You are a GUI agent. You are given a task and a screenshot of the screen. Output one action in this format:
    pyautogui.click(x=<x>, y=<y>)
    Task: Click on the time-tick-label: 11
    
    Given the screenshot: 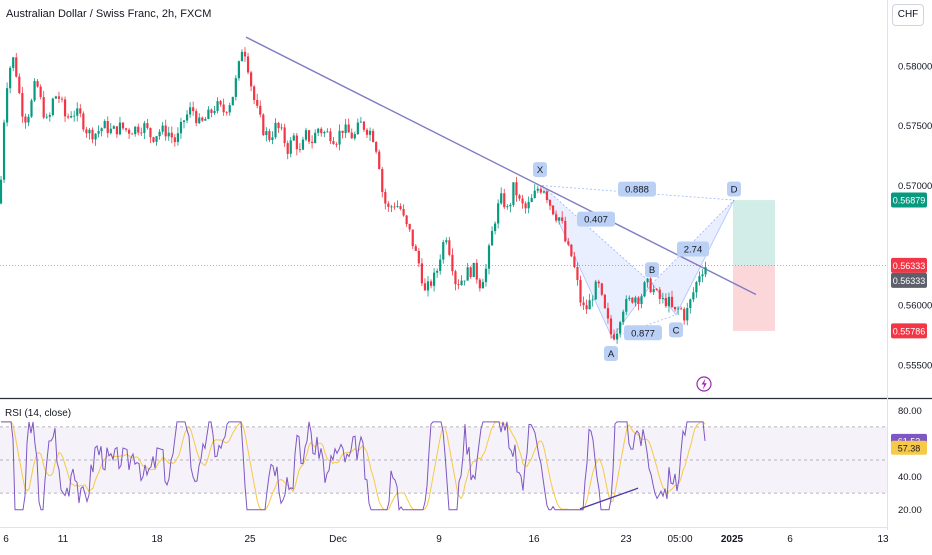 What is the action you would take?
    pyautogui.click(x=63, y=539)
    